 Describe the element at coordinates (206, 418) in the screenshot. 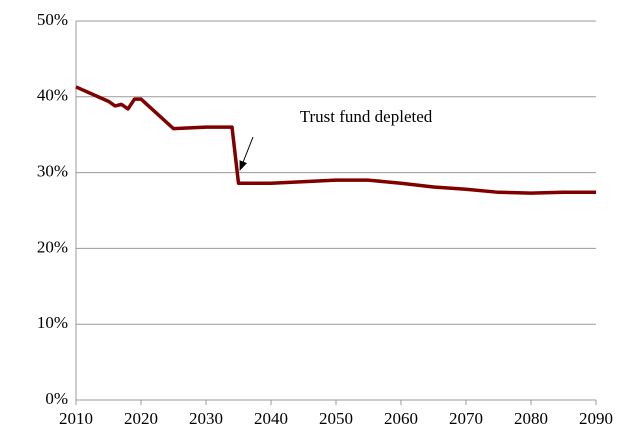

I see `x-tick-label: 2030` at that location.